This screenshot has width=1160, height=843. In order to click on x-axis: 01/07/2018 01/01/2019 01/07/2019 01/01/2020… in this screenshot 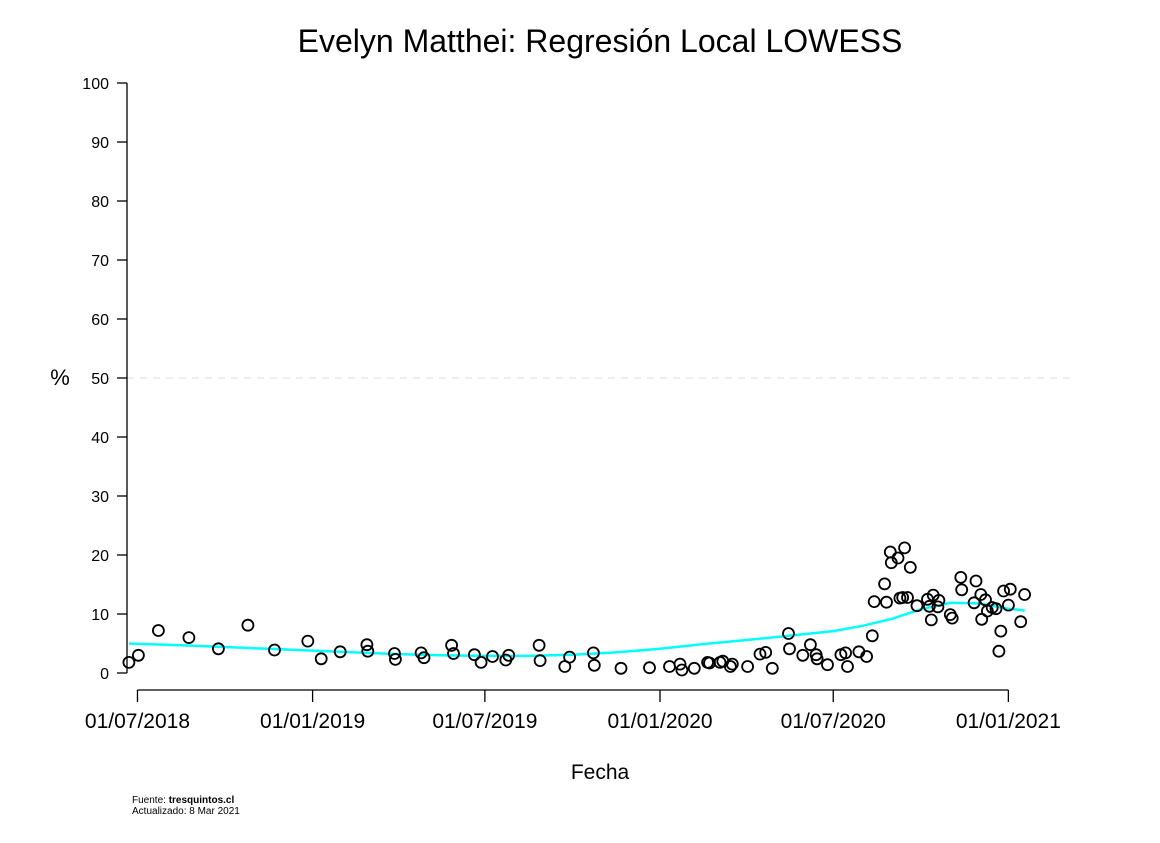, I will do `click(573, 711)`.